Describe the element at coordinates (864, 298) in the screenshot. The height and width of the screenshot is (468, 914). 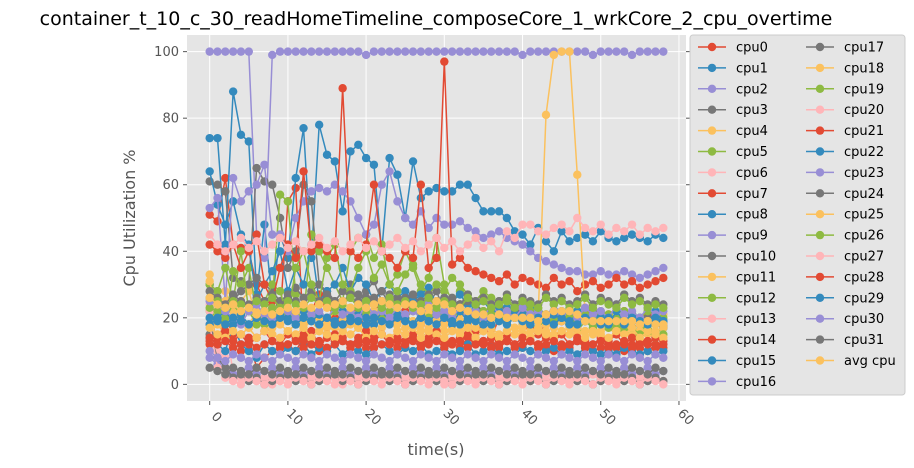
I see `legend-label: cpu29` at that location.